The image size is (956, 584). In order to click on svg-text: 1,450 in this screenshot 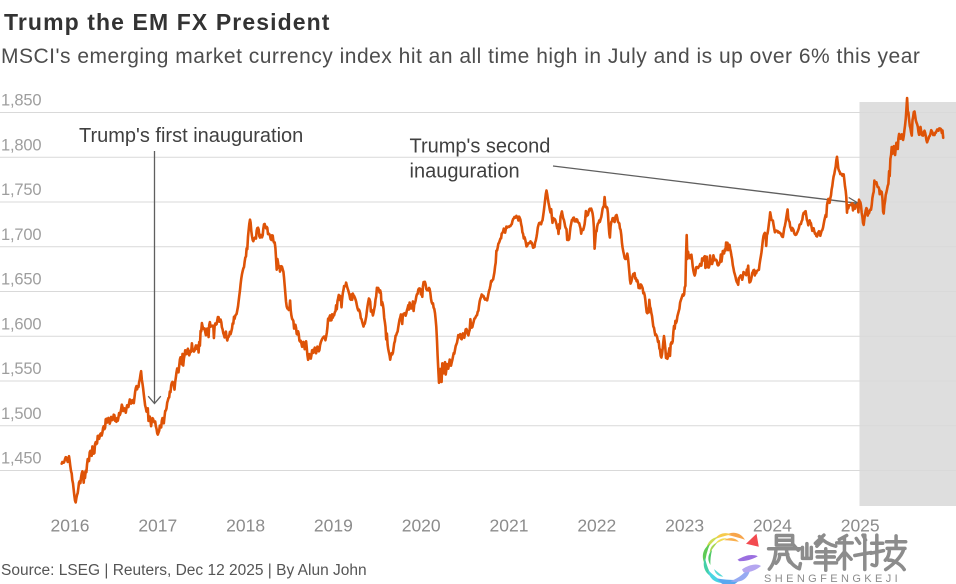, I will do `click(21, 459)`.